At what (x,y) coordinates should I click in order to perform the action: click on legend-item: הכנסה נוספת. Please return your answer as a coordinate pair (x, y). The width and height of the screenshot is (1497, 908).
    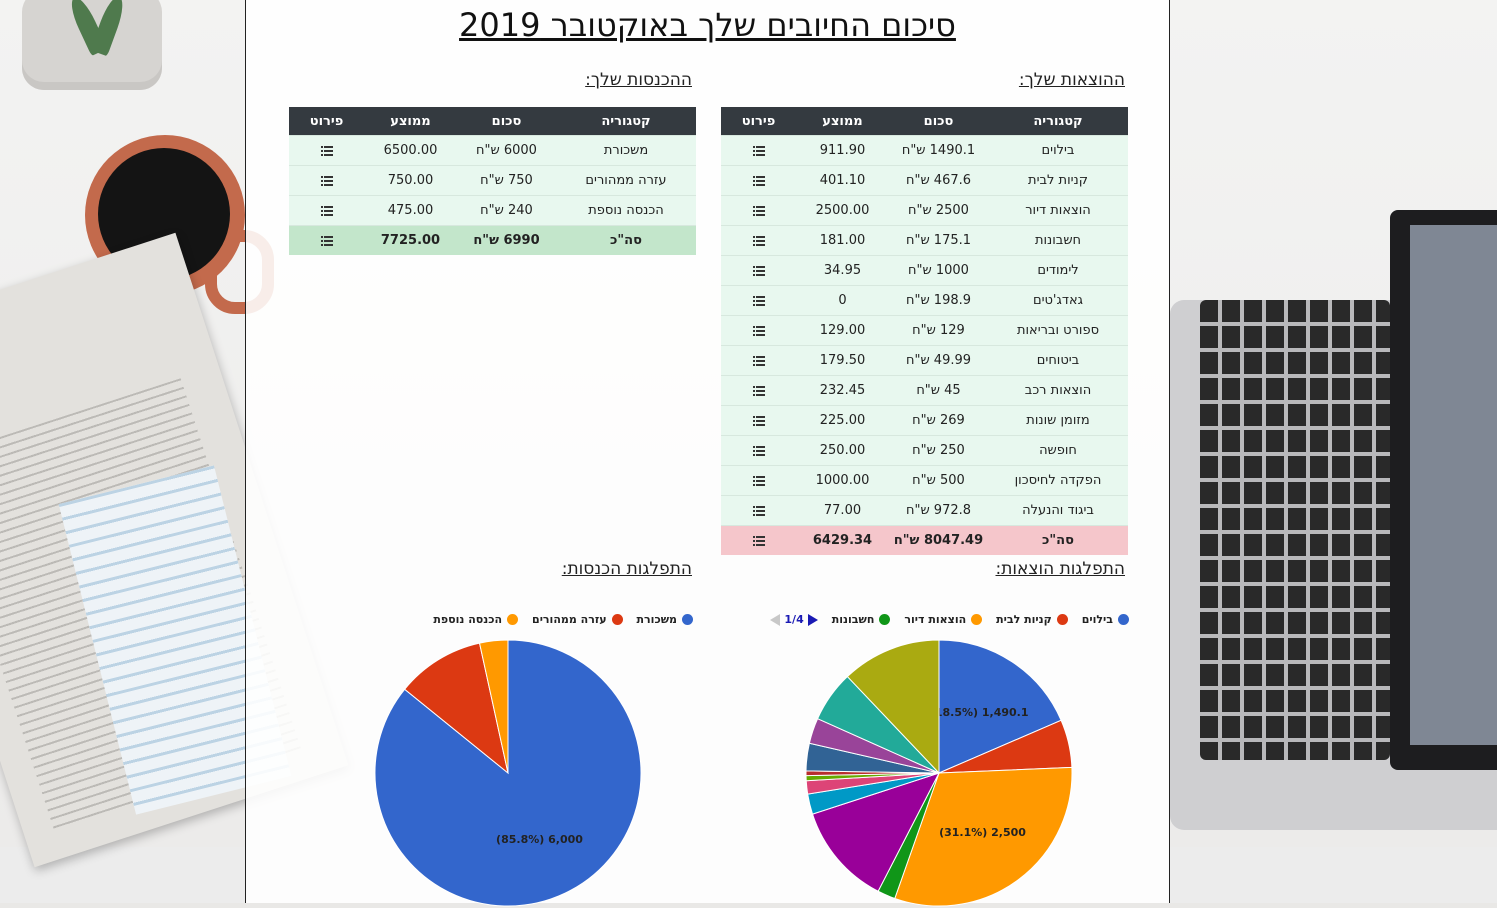
    Looking at the image, I should click on (476, 619).